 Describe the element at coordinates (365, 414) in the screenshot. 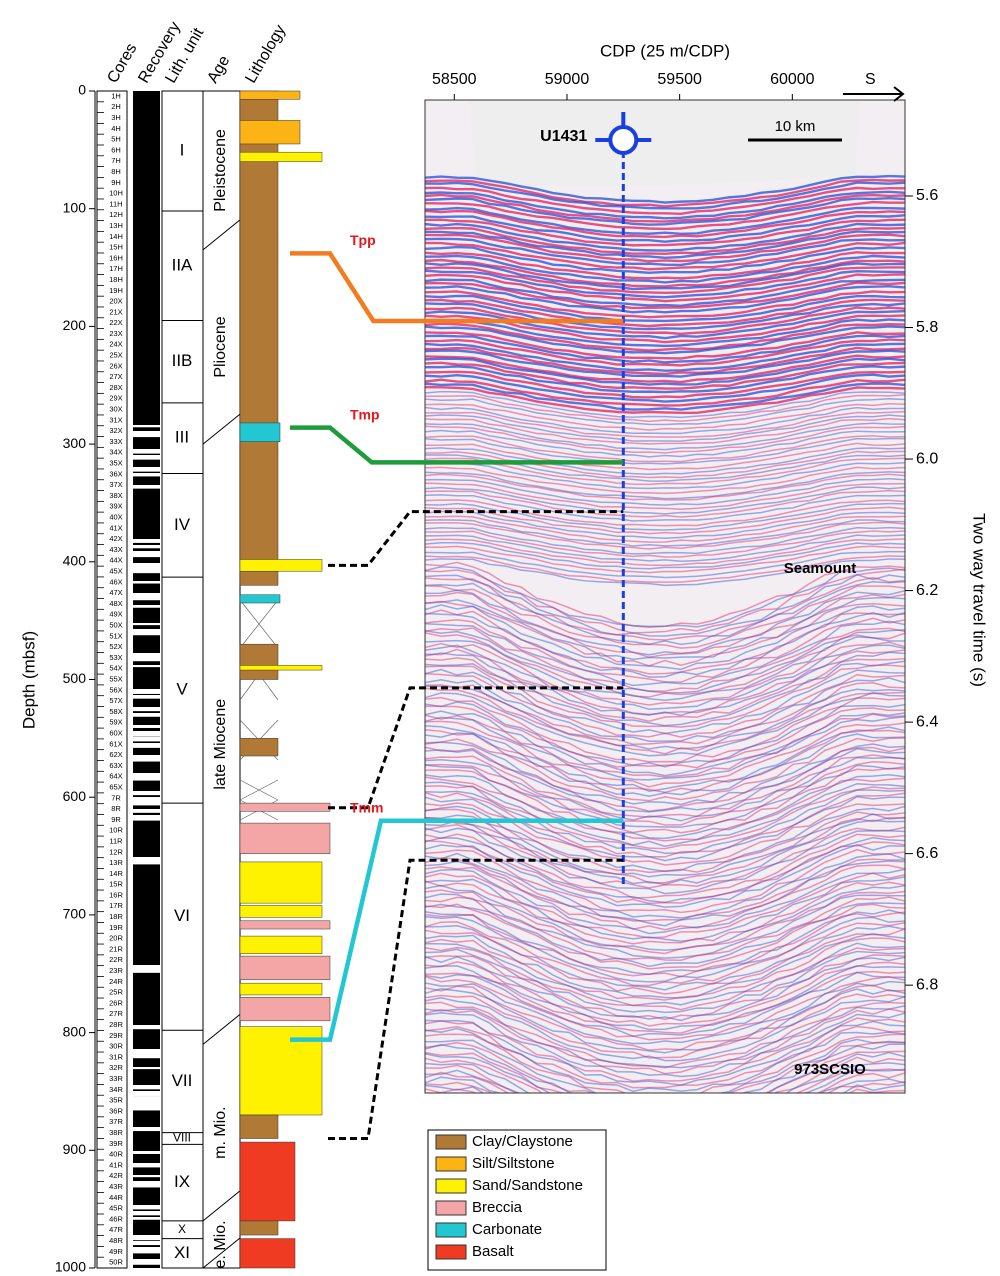

I see `horizon-label: Tmp` at that location.